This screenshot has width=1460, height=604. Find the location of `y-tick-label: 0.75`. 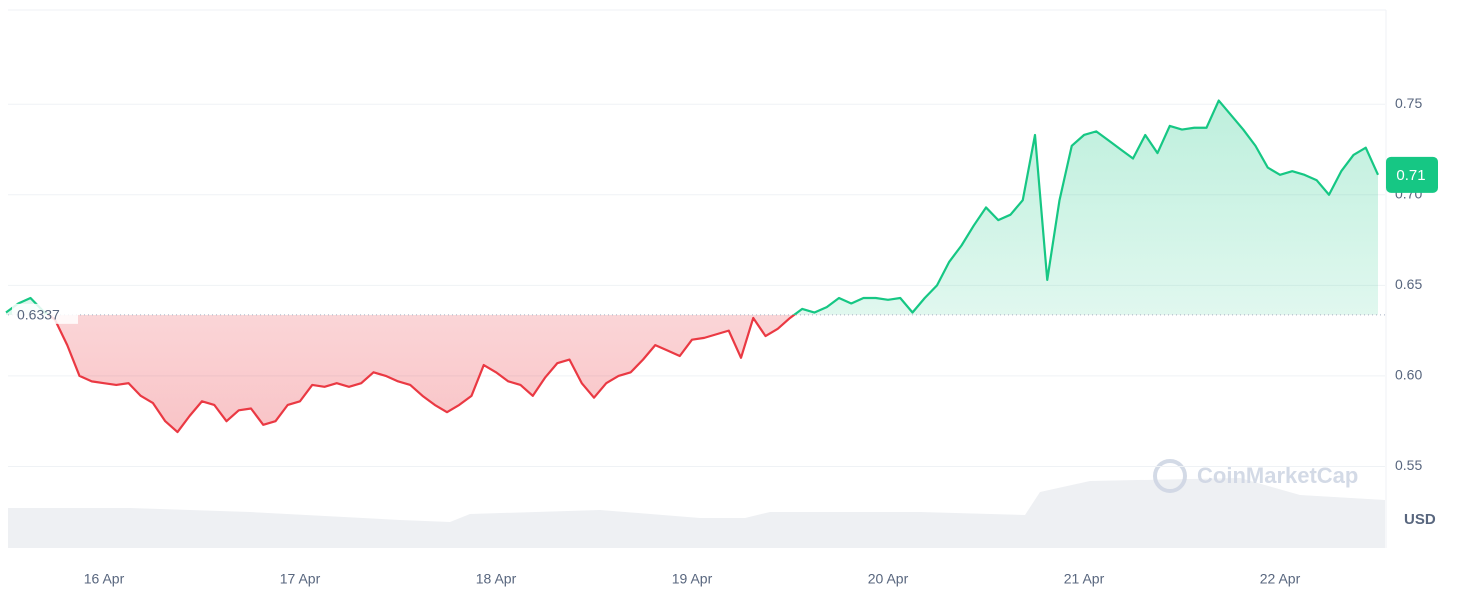

y-tick-label: 0.75 is located at coordinates (1408, 103).